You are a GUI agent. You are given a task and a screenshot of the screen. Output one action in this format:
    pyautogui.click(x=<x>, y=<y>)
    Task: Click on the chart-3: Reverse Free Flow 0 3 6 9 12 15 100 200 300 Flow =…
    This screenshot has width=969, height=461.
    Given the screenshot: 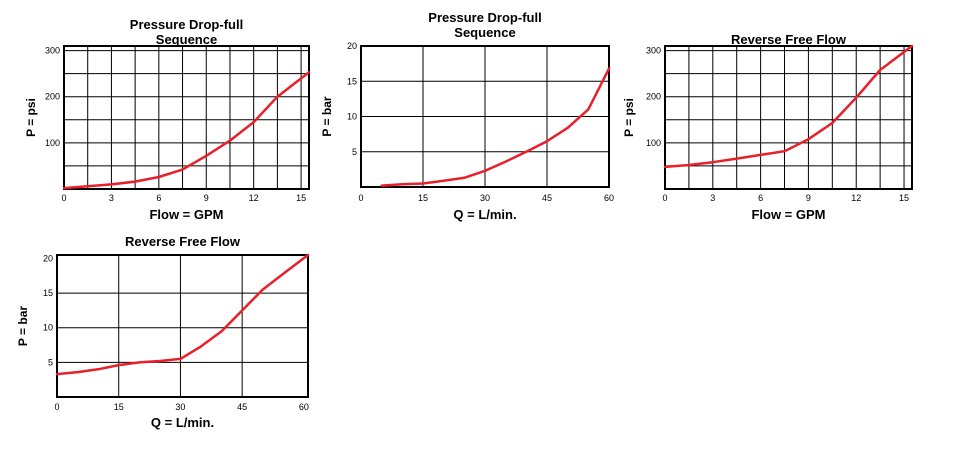 What is the action you would take?
    pyautogui.click(x=768, y=127)
    